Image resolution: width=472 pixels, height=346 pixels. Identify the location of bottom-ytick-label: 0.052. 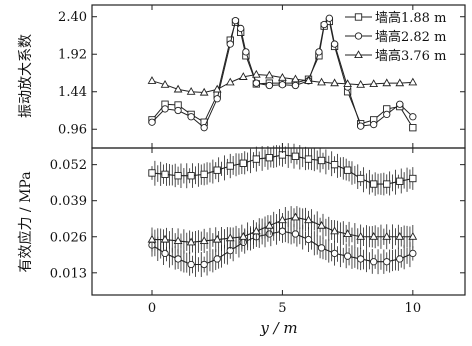
(68, 165).